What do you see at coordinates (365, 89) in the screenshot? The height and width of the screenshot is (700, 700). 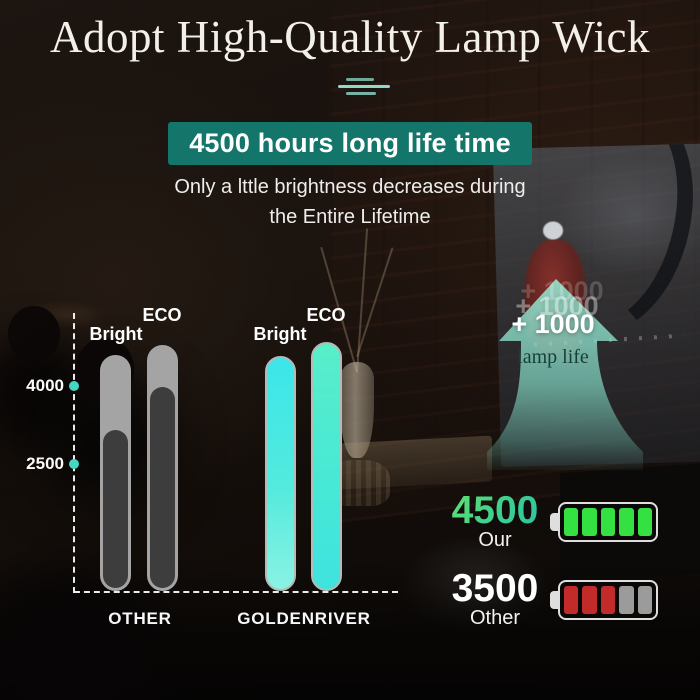 I see `divider-lines-icon` at bounding box center [365, 89].